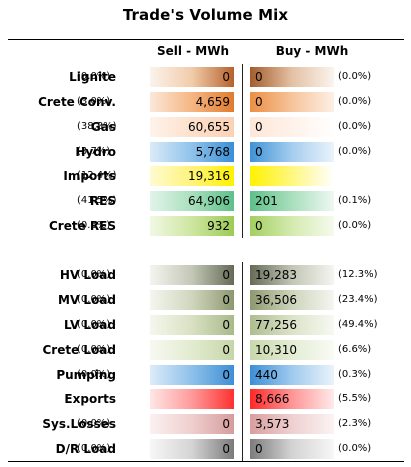 The height and width of the screenshot is (467, 411). What do you see at coordinates (355, 423) in the screenshot?
I see `buy-percent: (2.3%)` at bounding box center [355, 423].